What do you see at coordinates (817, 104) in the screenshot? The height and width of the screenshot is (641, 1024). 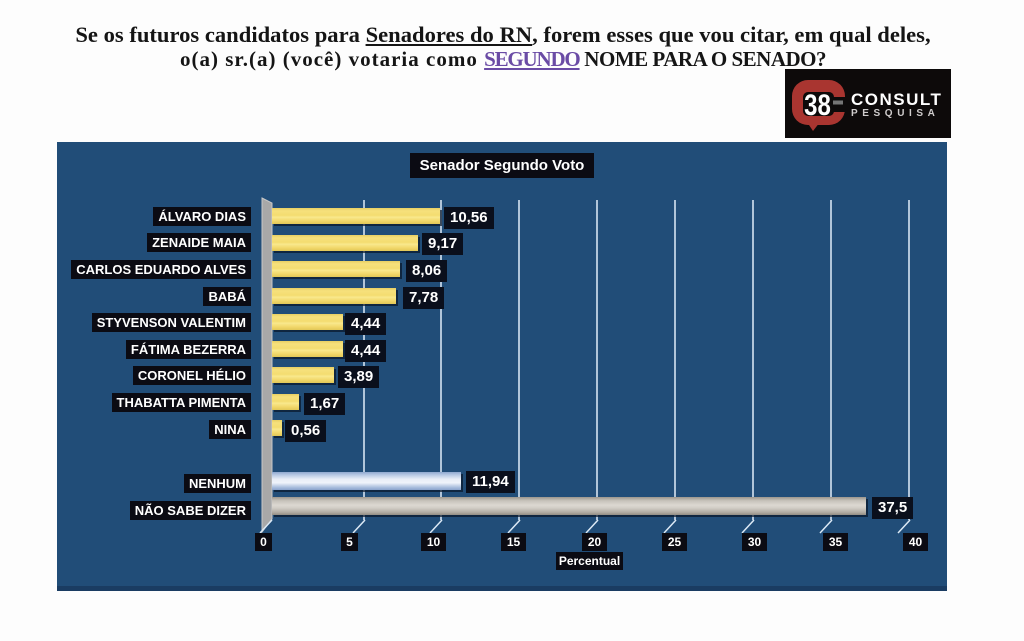 I see `svg-text: 38` at bounding box center [817, 104].